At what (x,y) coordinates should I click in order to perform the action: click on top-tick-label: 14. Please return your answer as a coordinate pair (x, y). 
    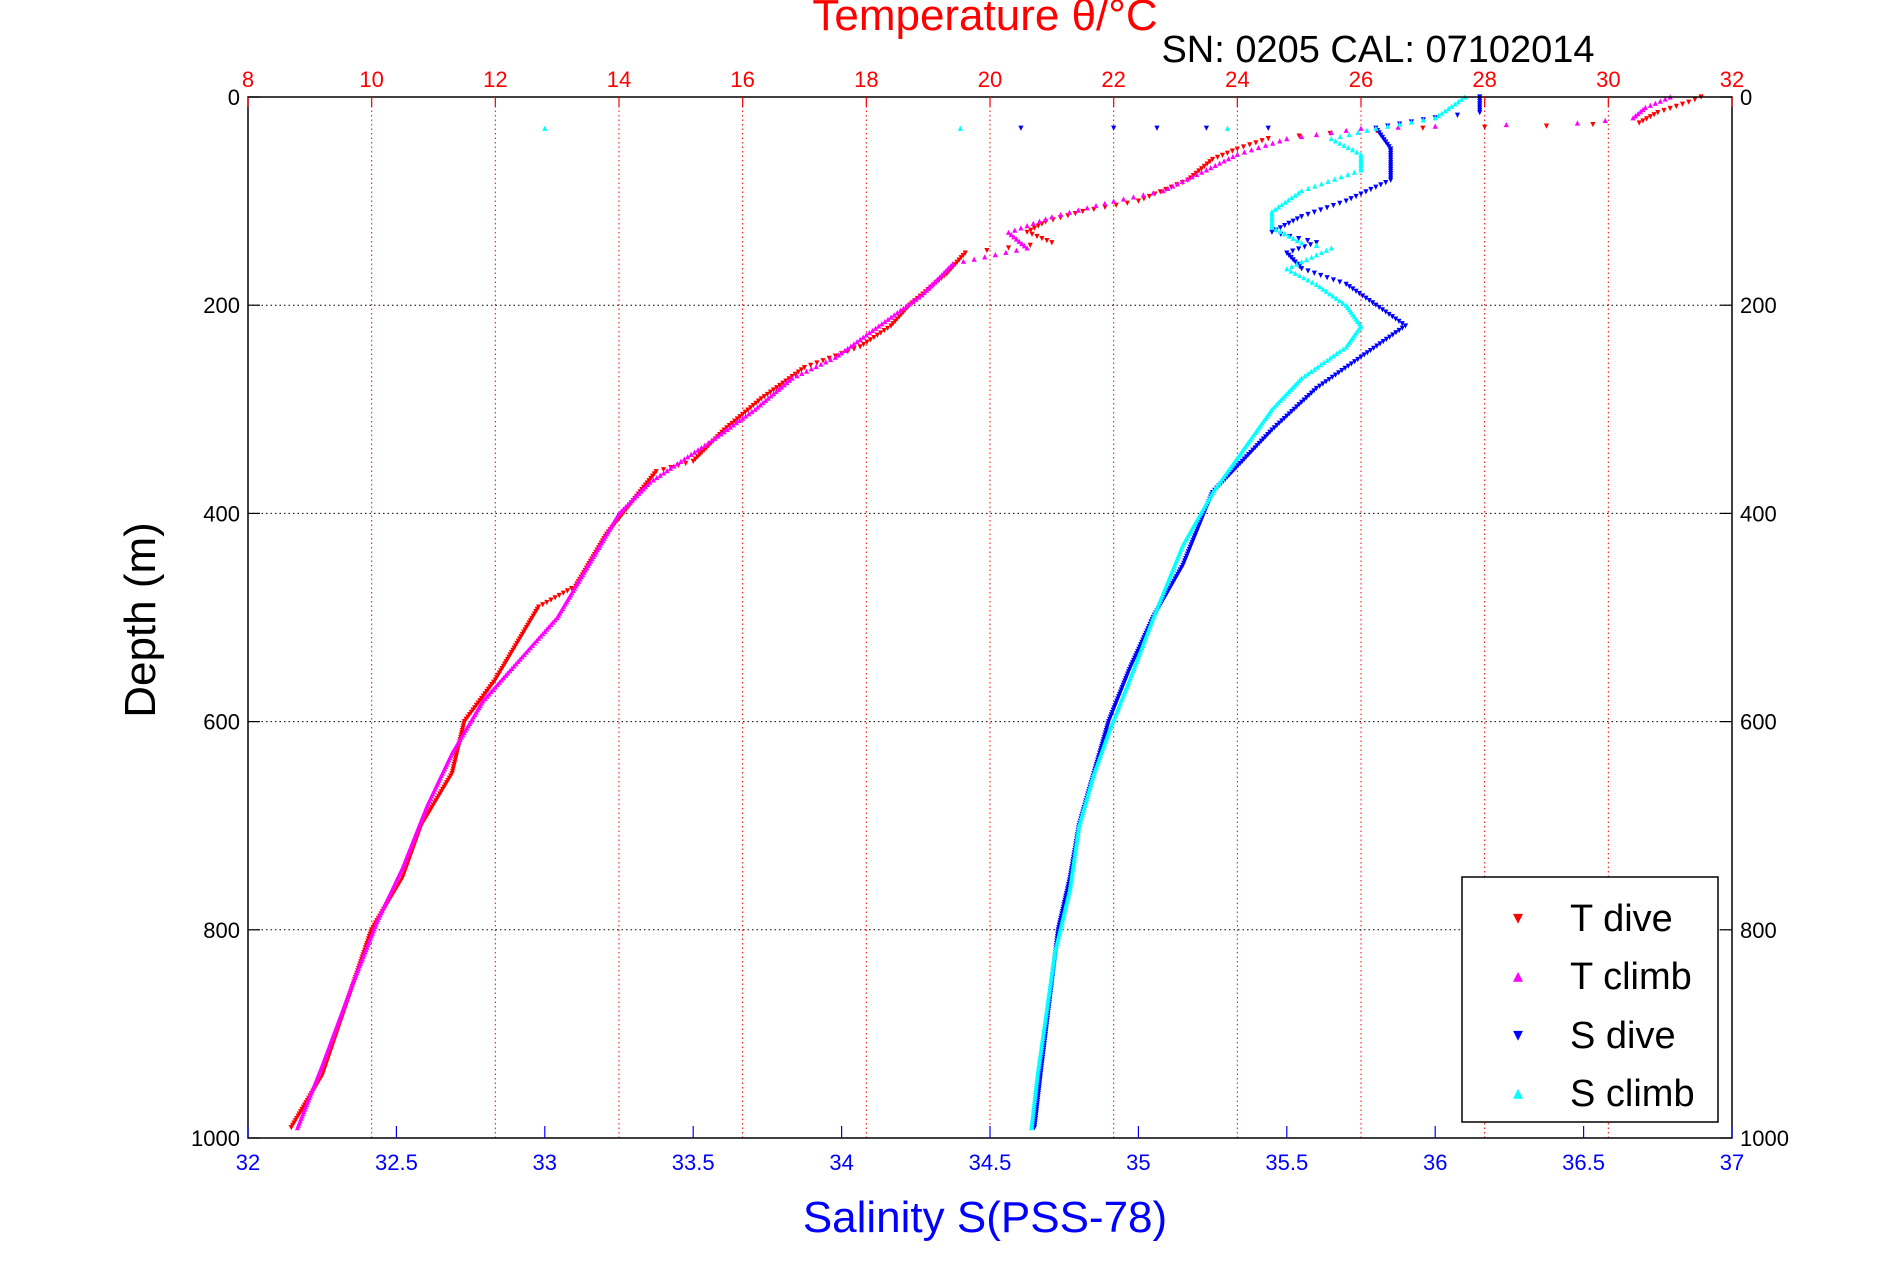
    Looking at the image, I should click on (619, 79).